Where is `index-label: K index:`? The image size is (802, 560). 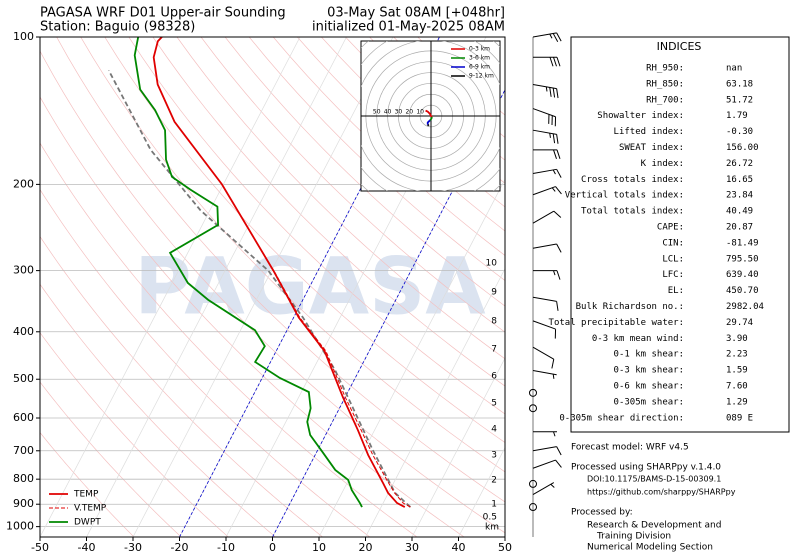
index-label: K index: is located at coordinates (662, 164).